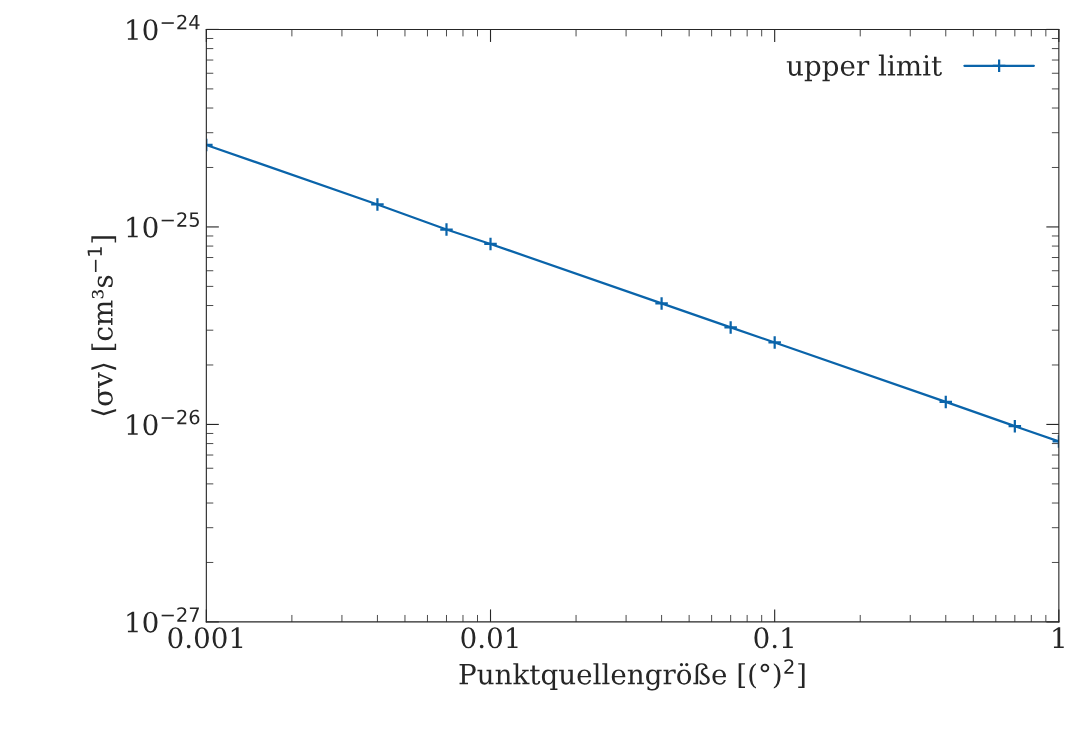  I want to click on x-tick-label: 0.01, so click(489, 638).